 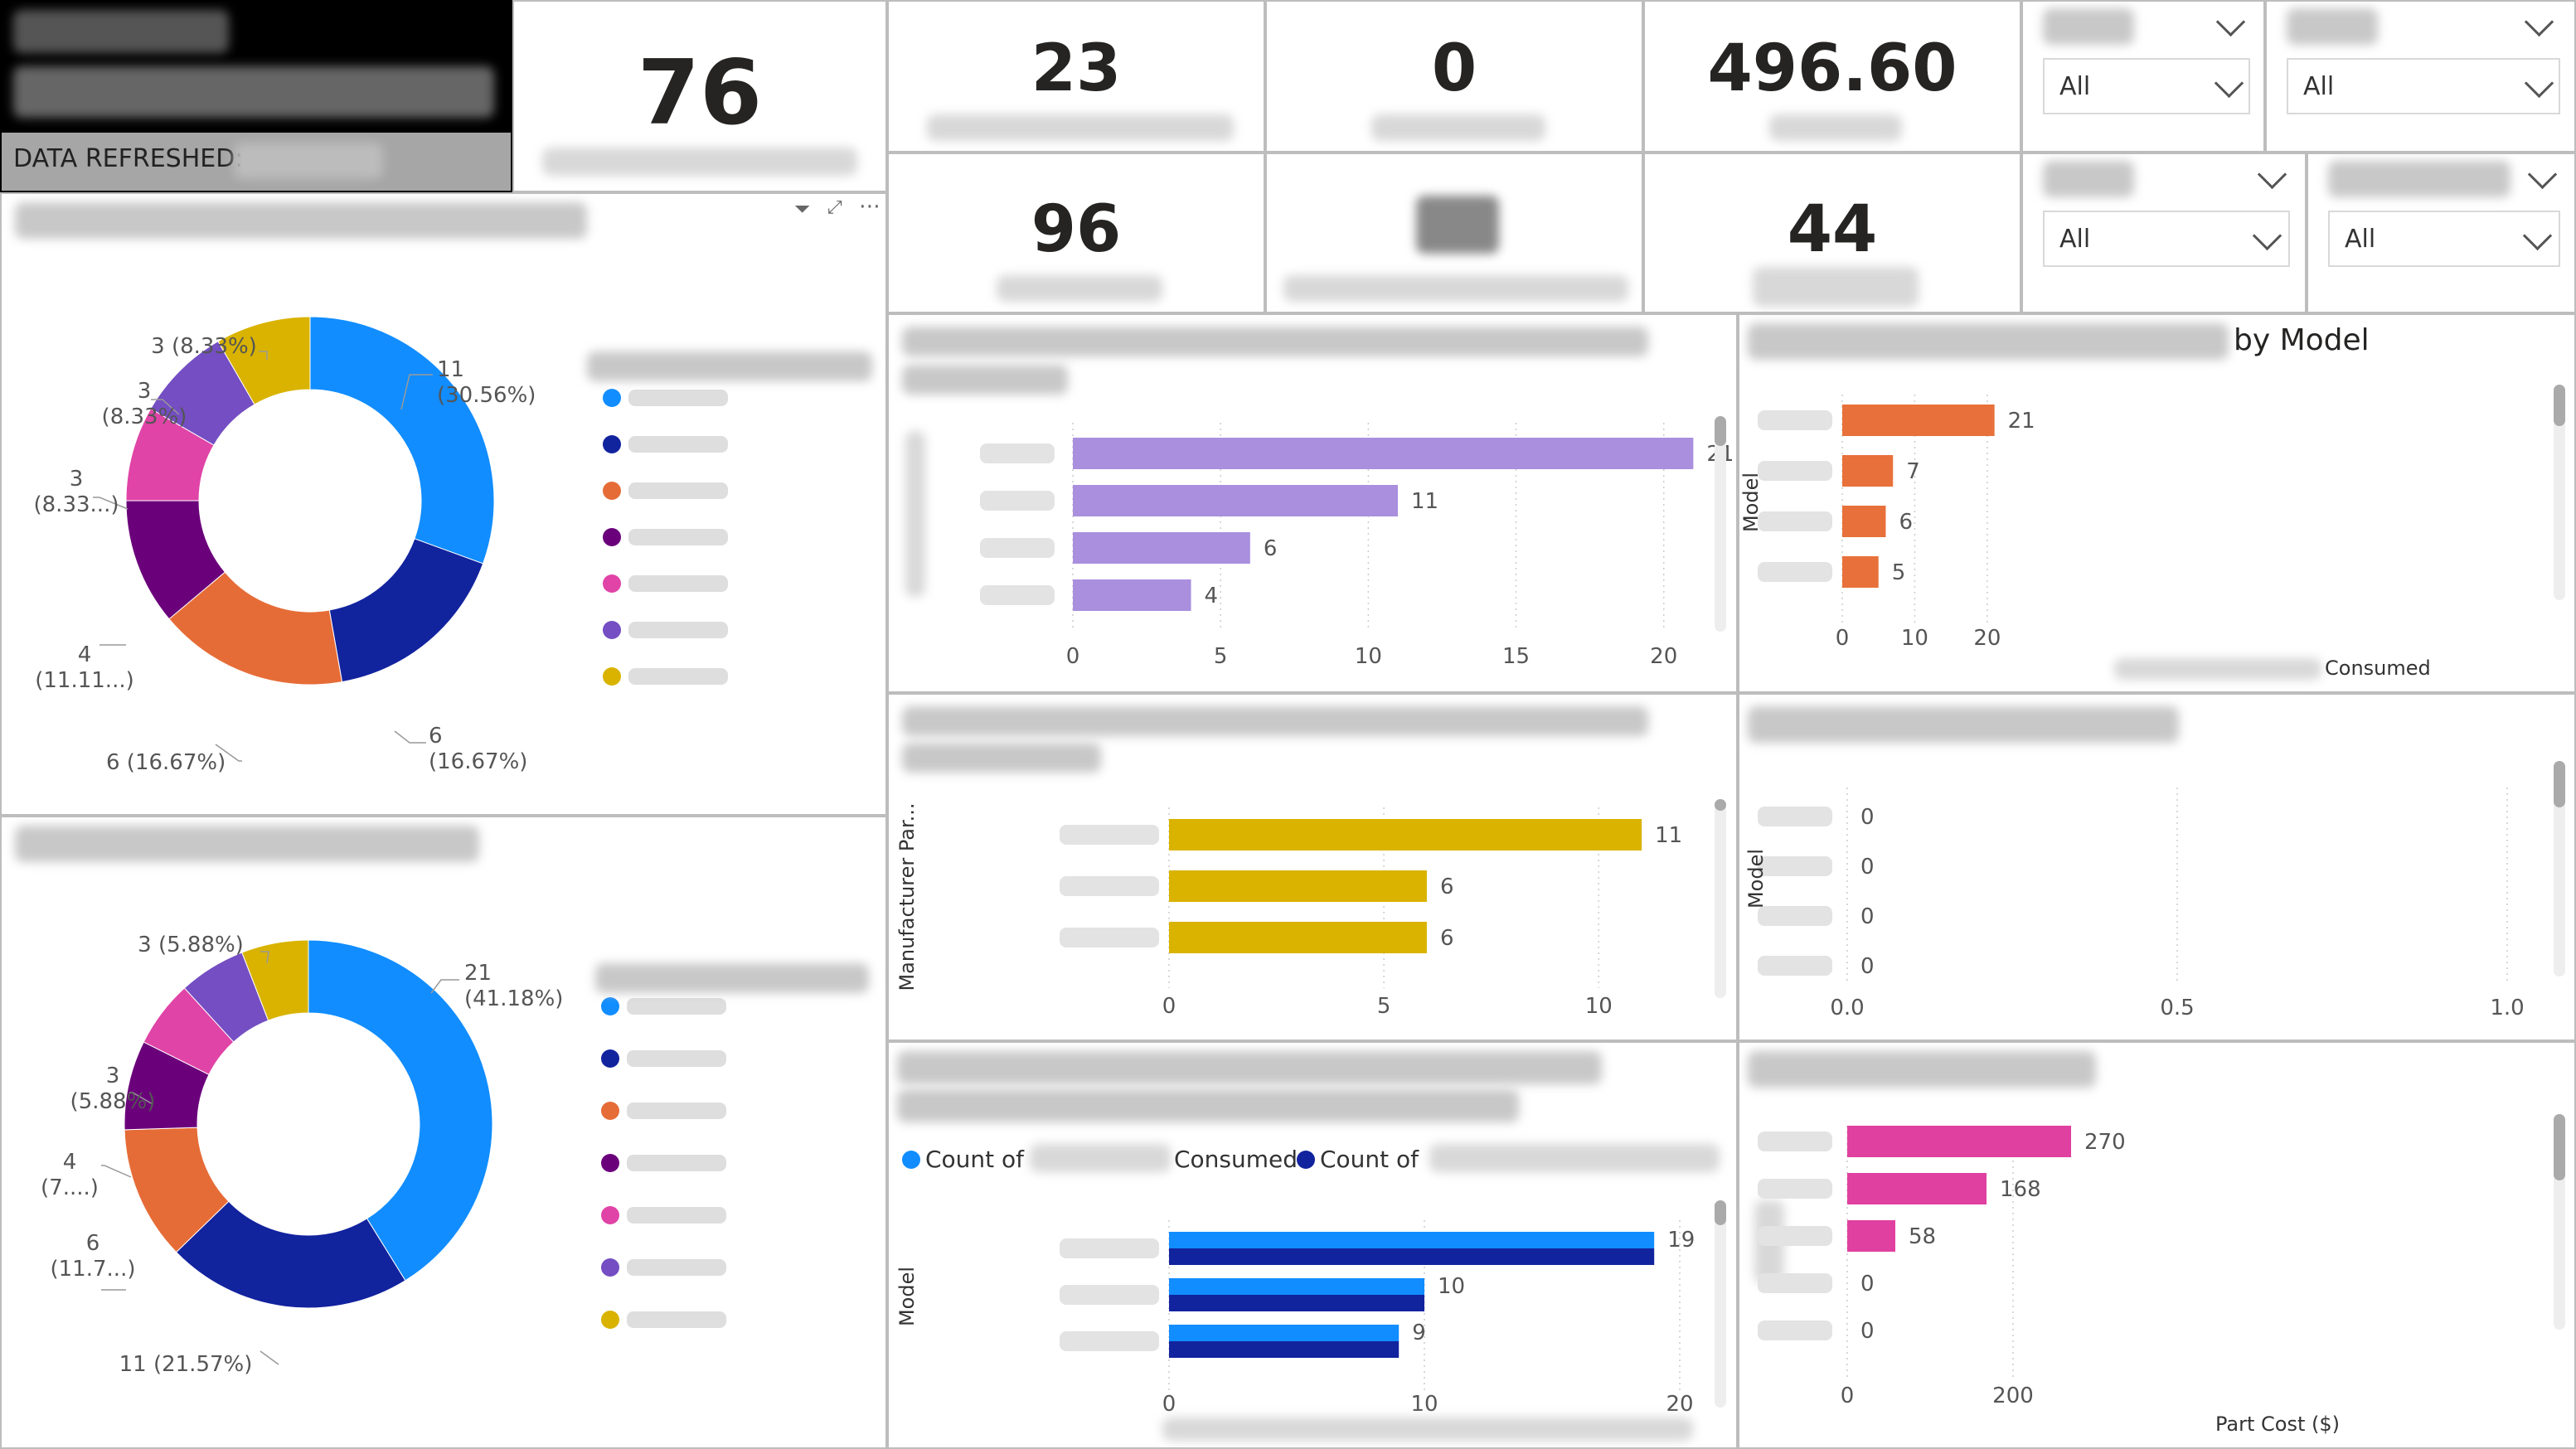 What do you see at coordinates (1419, 1333) in the screenshot?
I see `data-label: 9` at bounding box center [1419, 1333].